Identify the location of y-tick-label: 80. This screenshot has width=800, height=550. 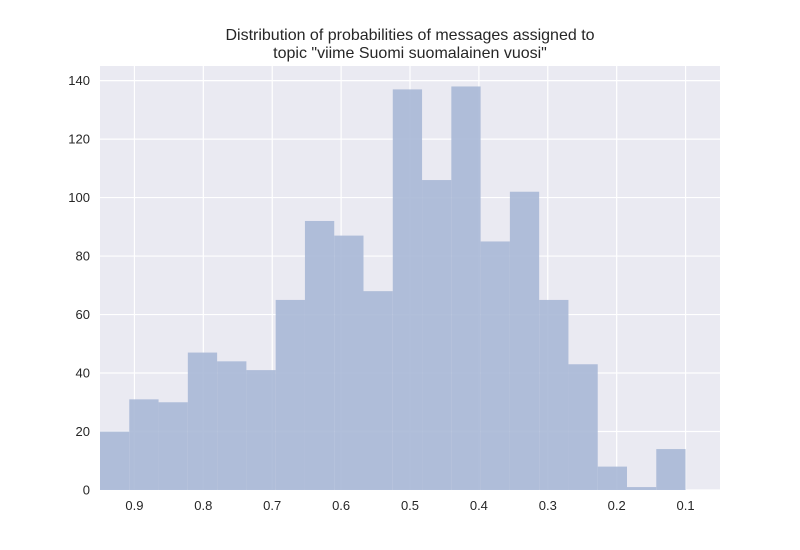
(83, 256).